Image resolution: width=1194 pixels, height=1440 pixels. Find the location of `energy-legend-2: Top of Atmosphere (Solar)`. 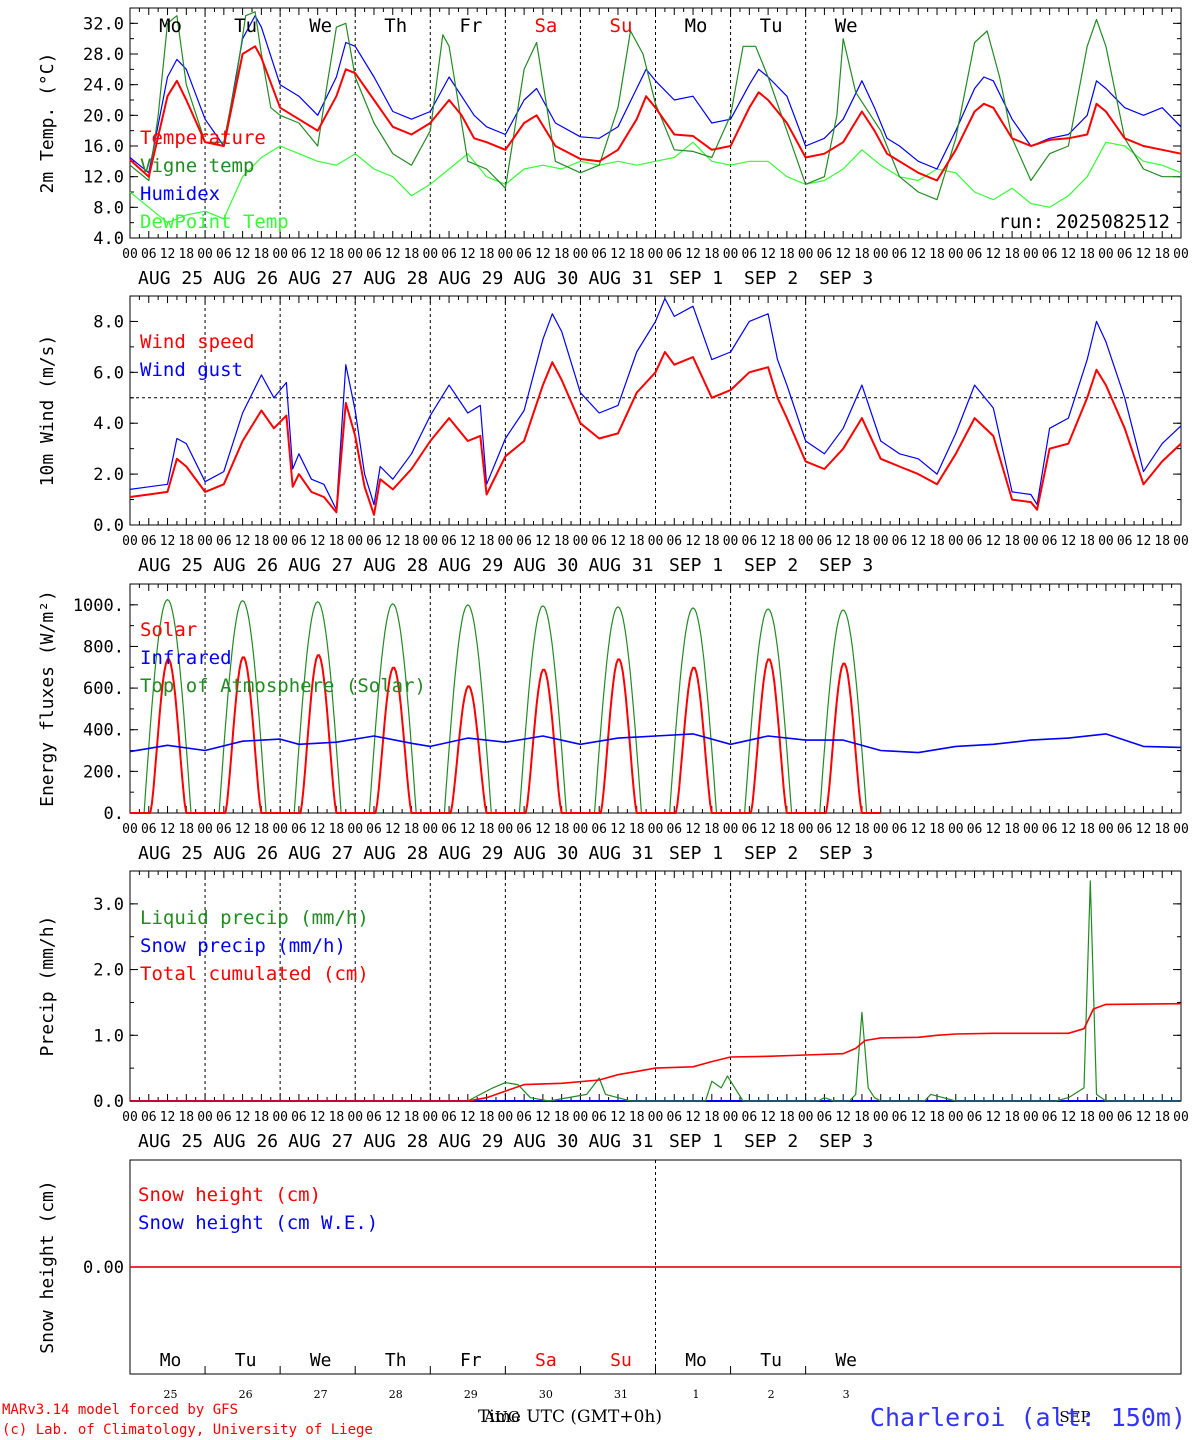

energy-legend-2: Top of Atmosphere (Solar) is located at coordinates (283, 686).